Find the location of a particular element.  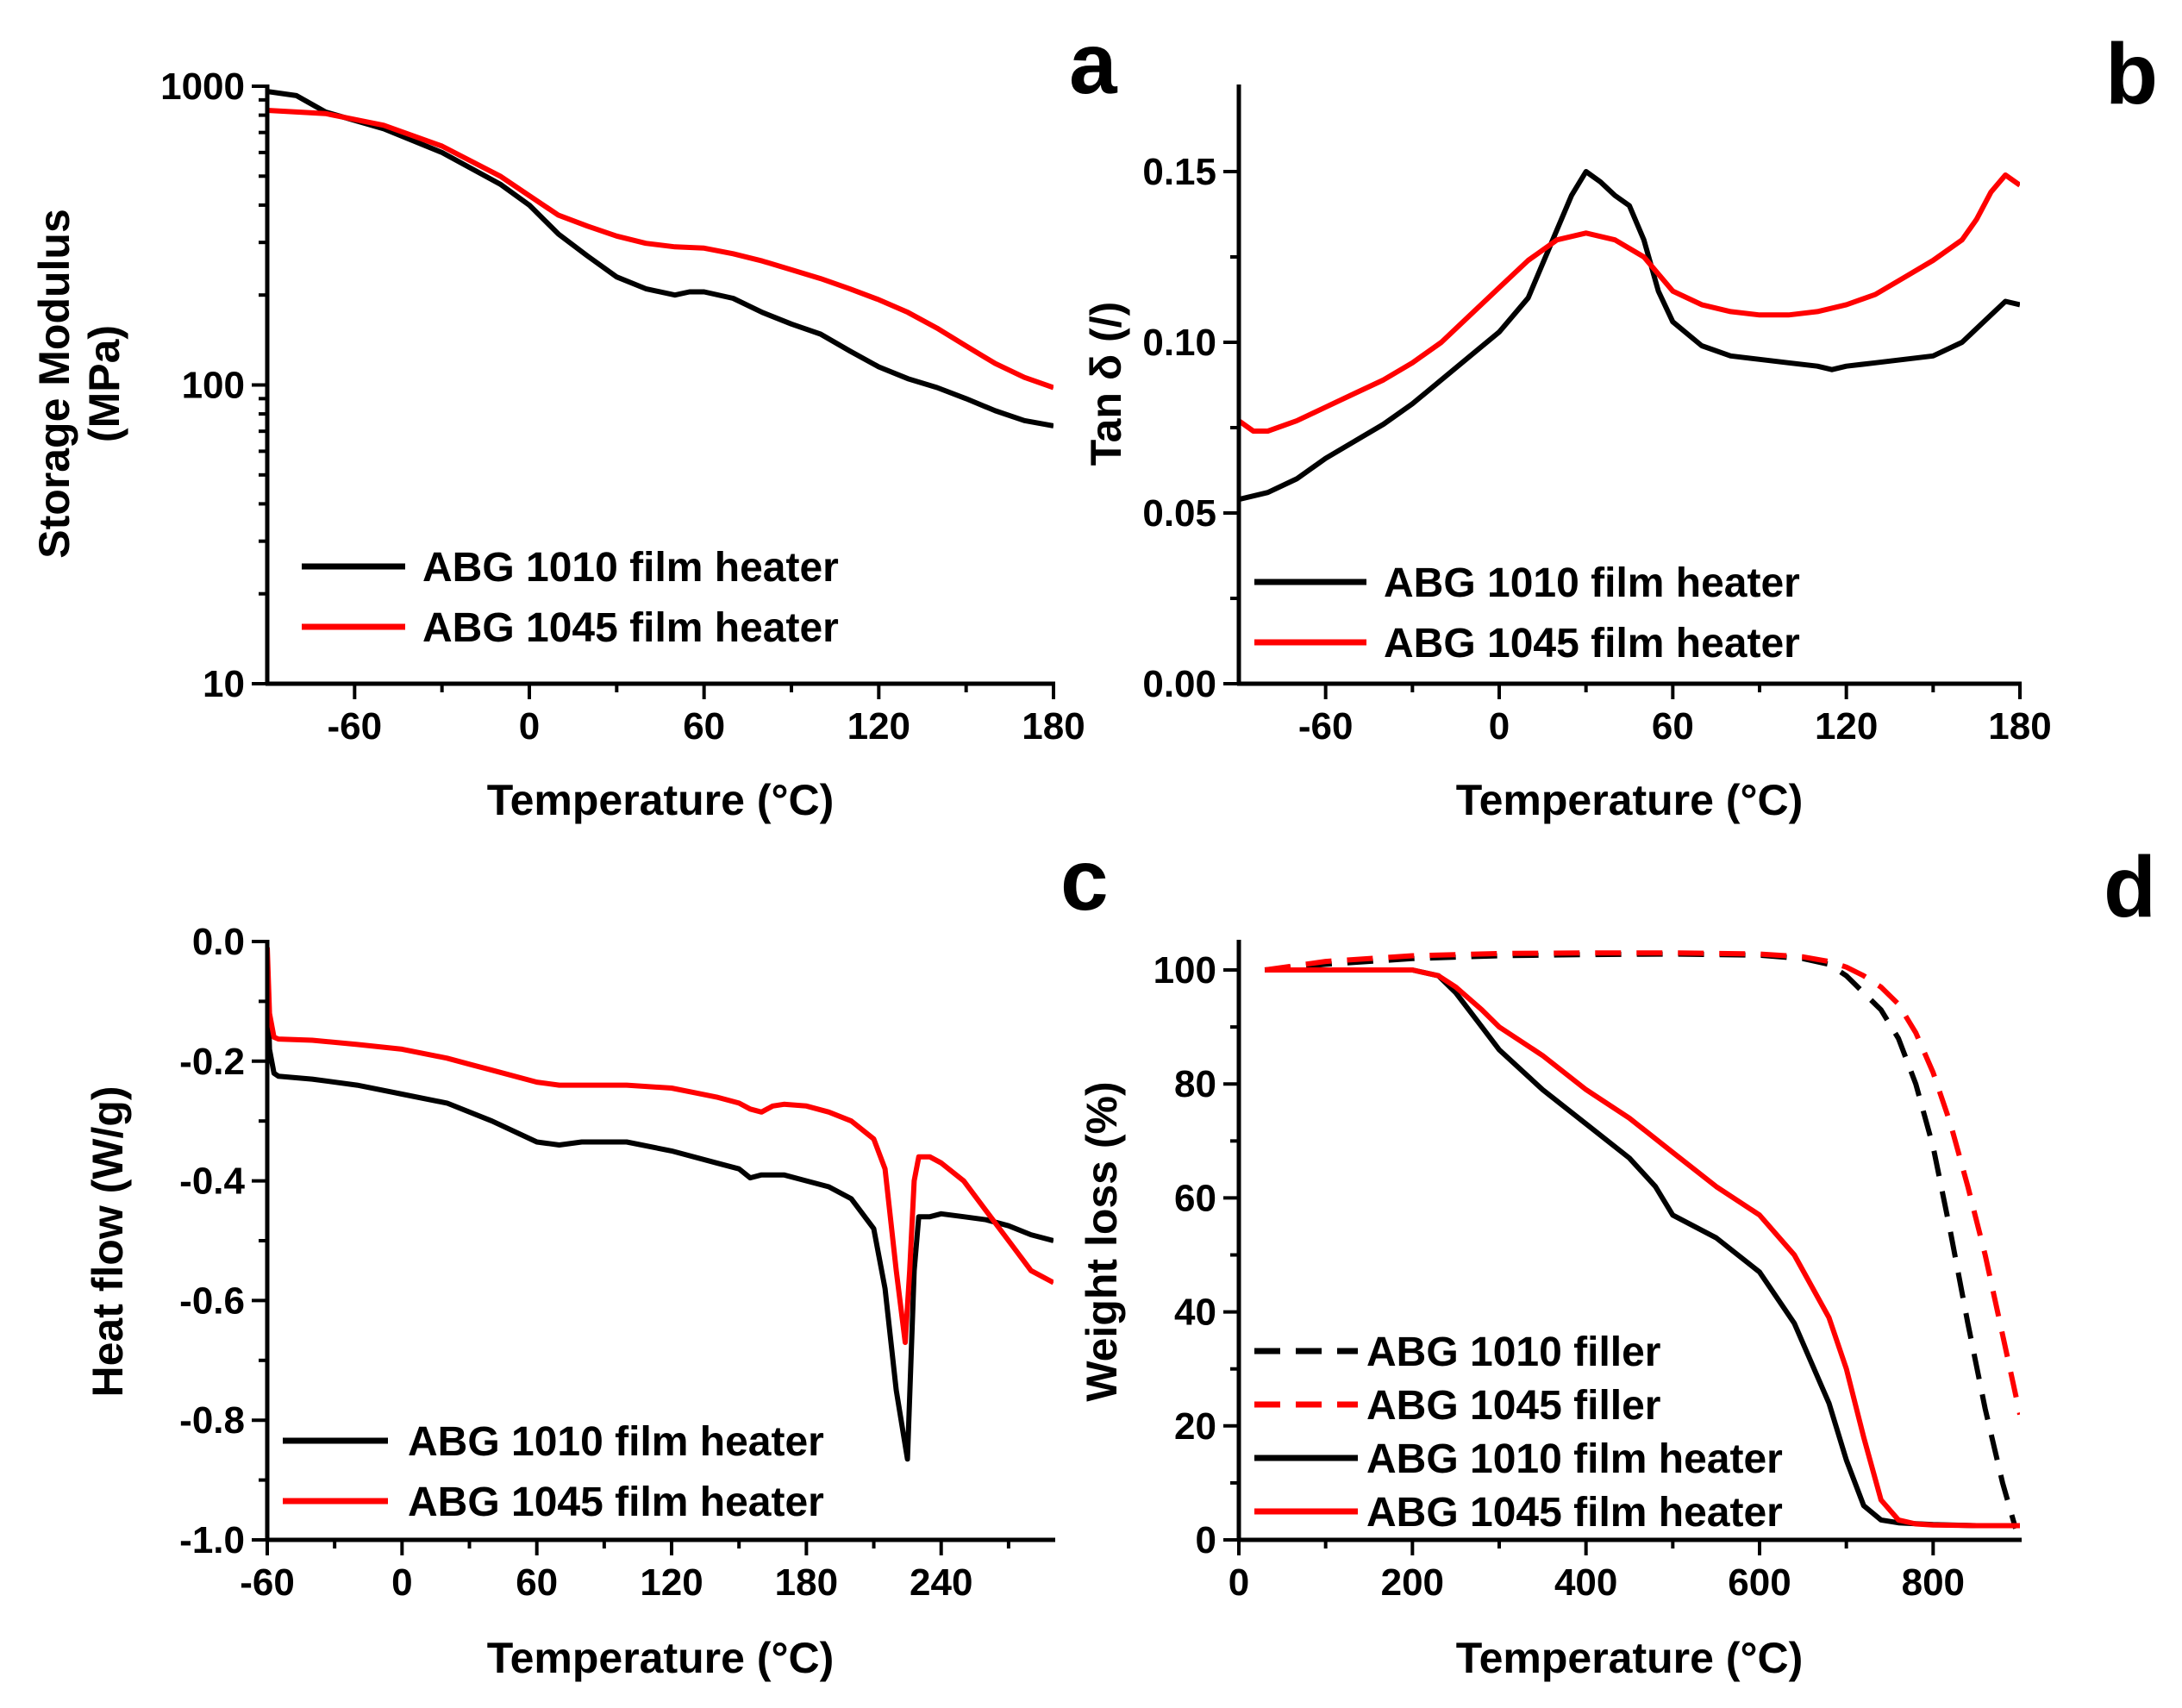

panel-letter: c is located at coordinates (1084, 881).